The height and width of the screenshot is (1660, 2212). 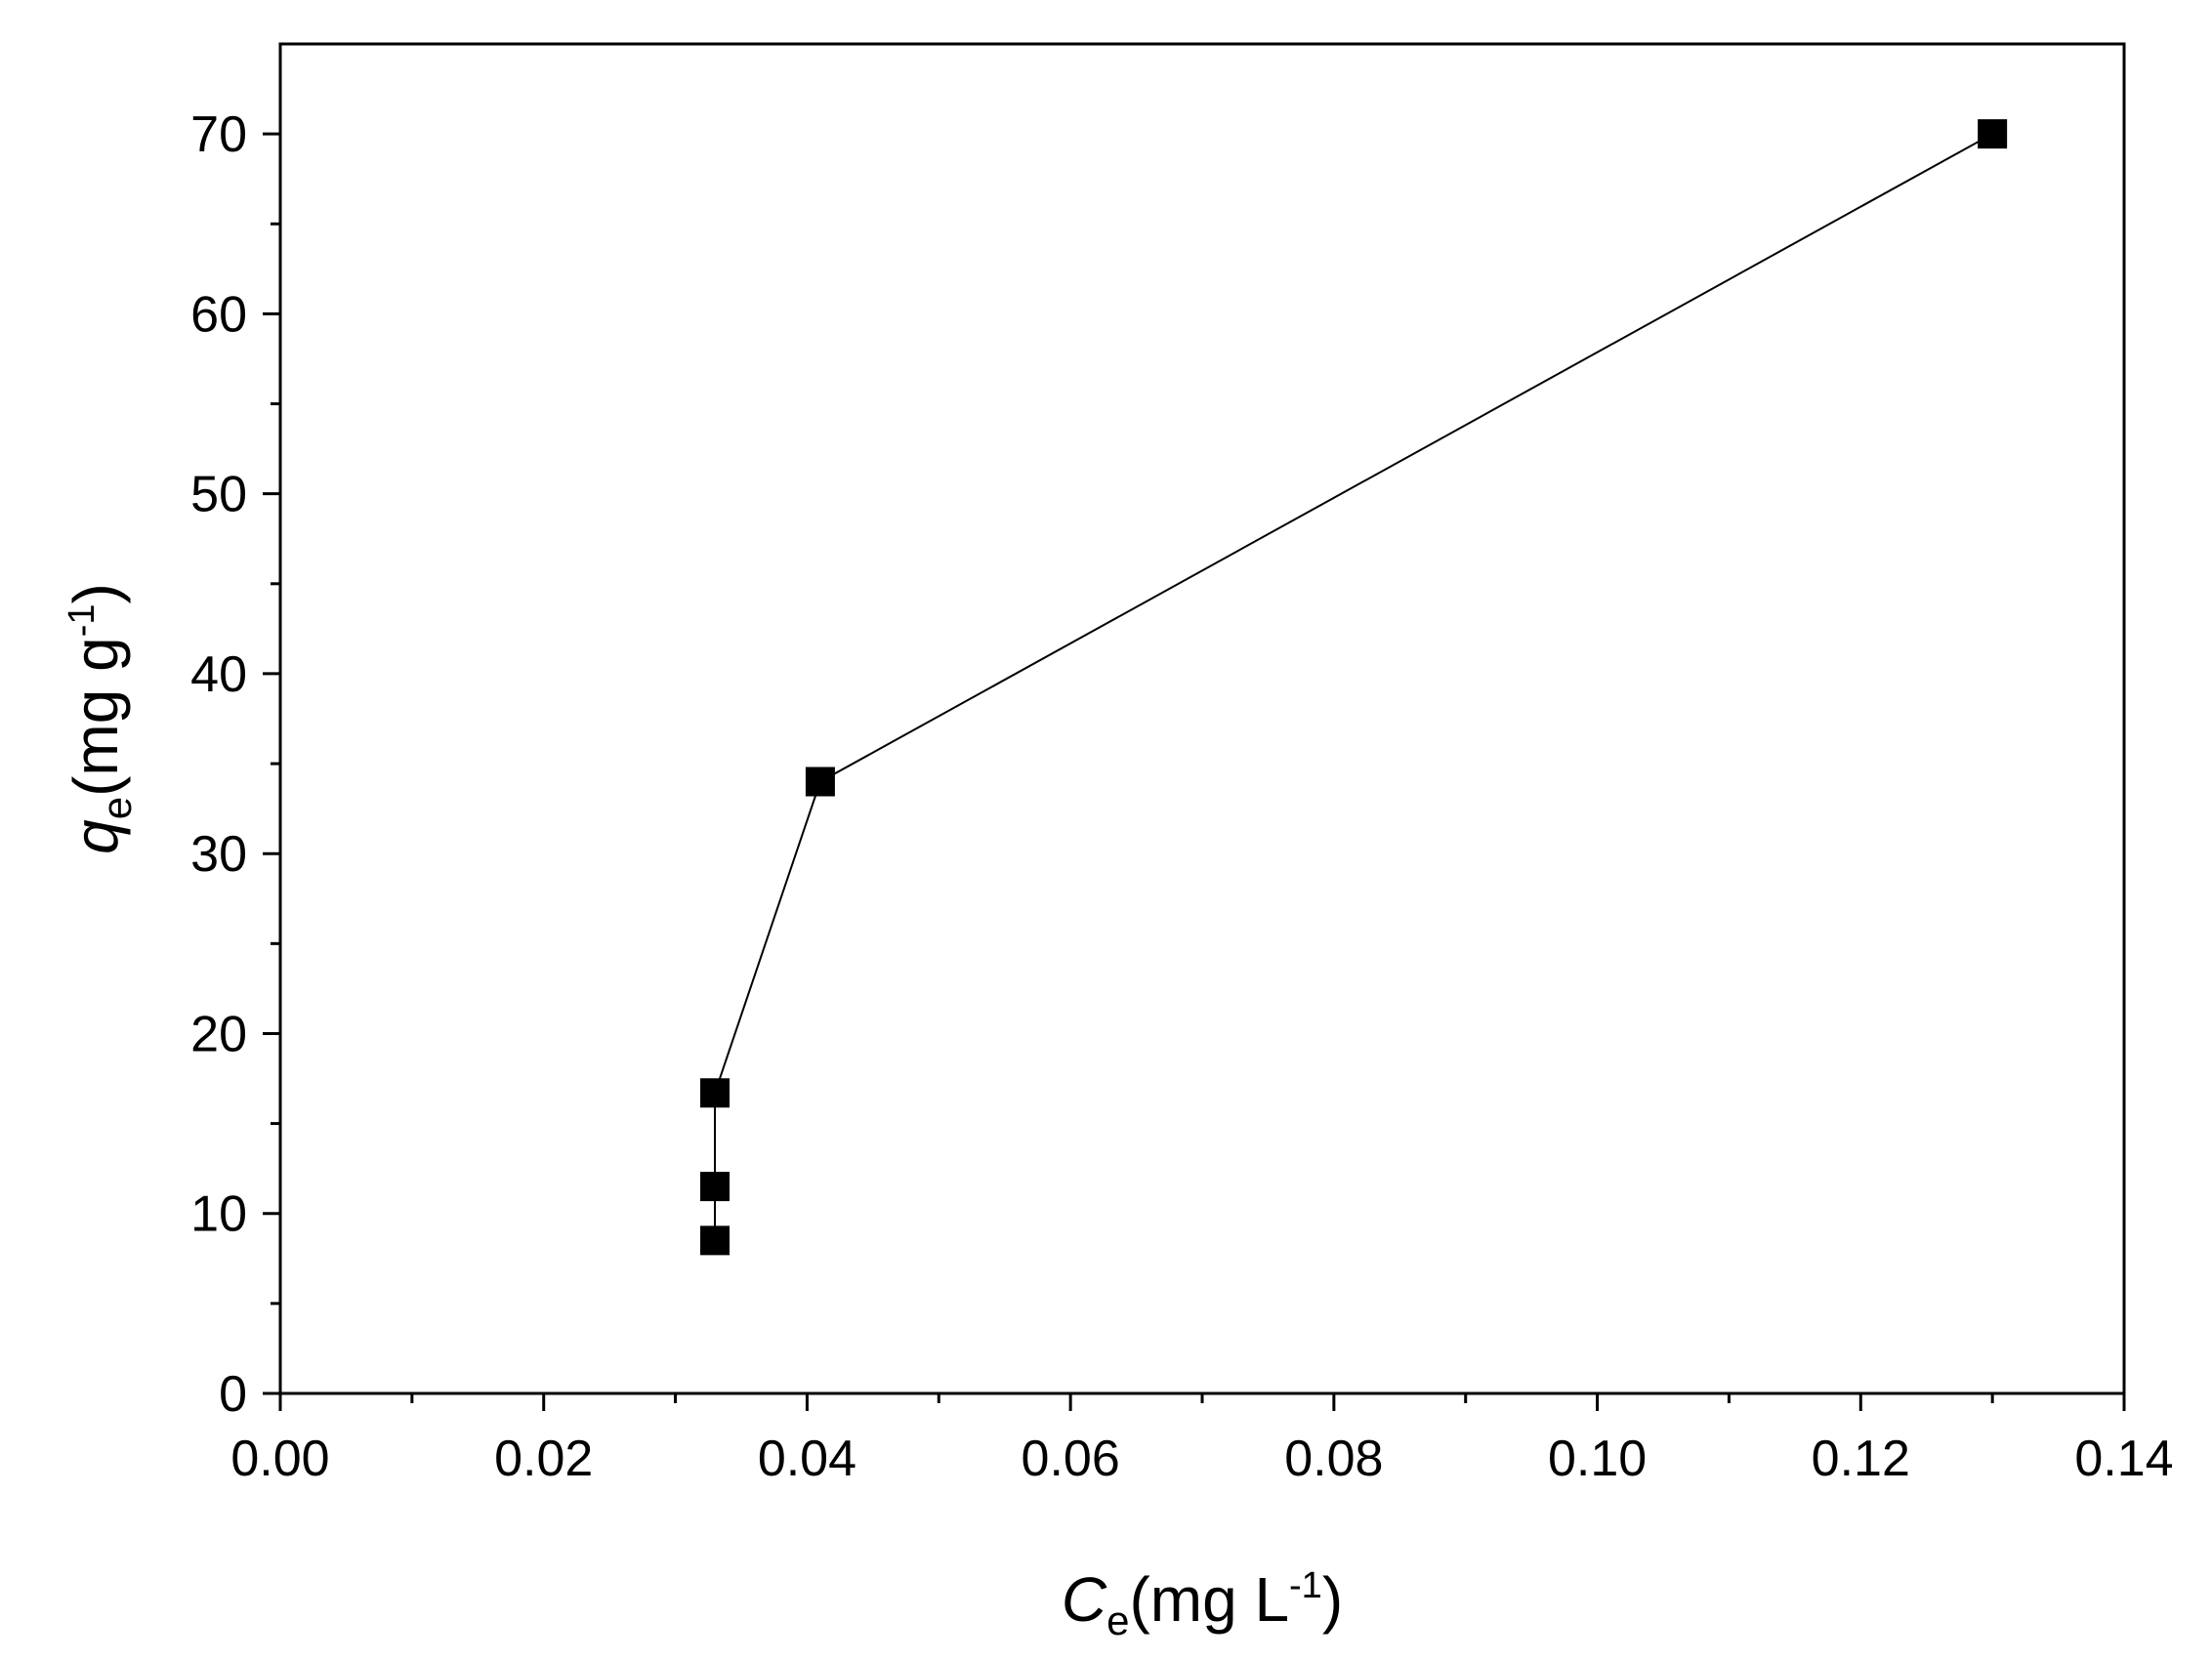 What do you see at coordinates (1332, 1599) in the screenshot?
I see `x-axis-title-close: )` at bounding box center [1332, 1599].